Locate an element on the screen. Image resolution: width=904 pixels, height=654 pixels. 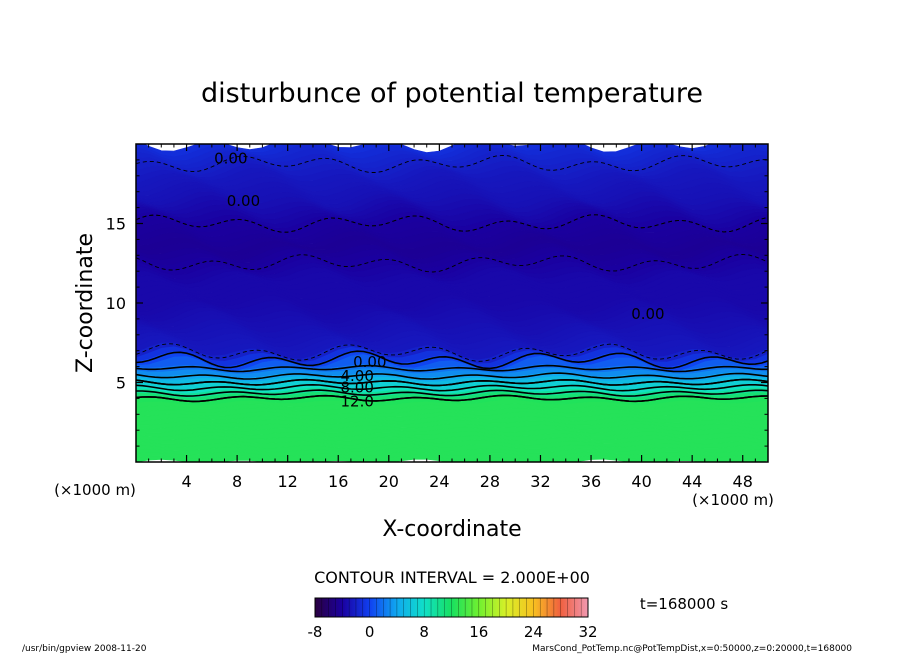
x-unit-right: (×1000 m) is located at coordinates (733, 500).